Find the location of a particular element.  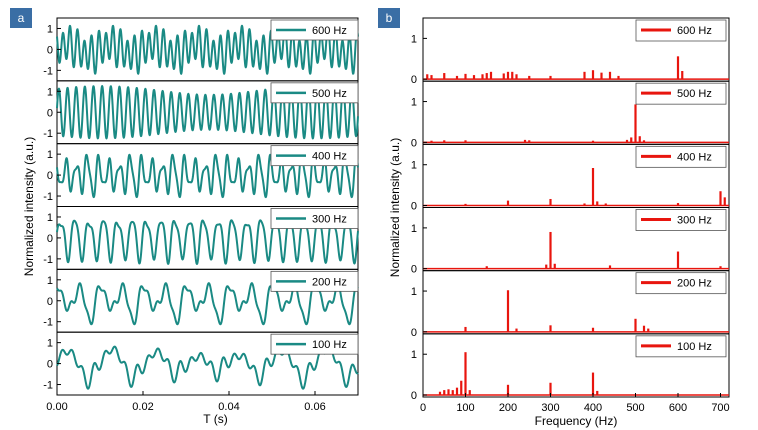

x-tick-label: 0 is located at coordinates (423, 408).